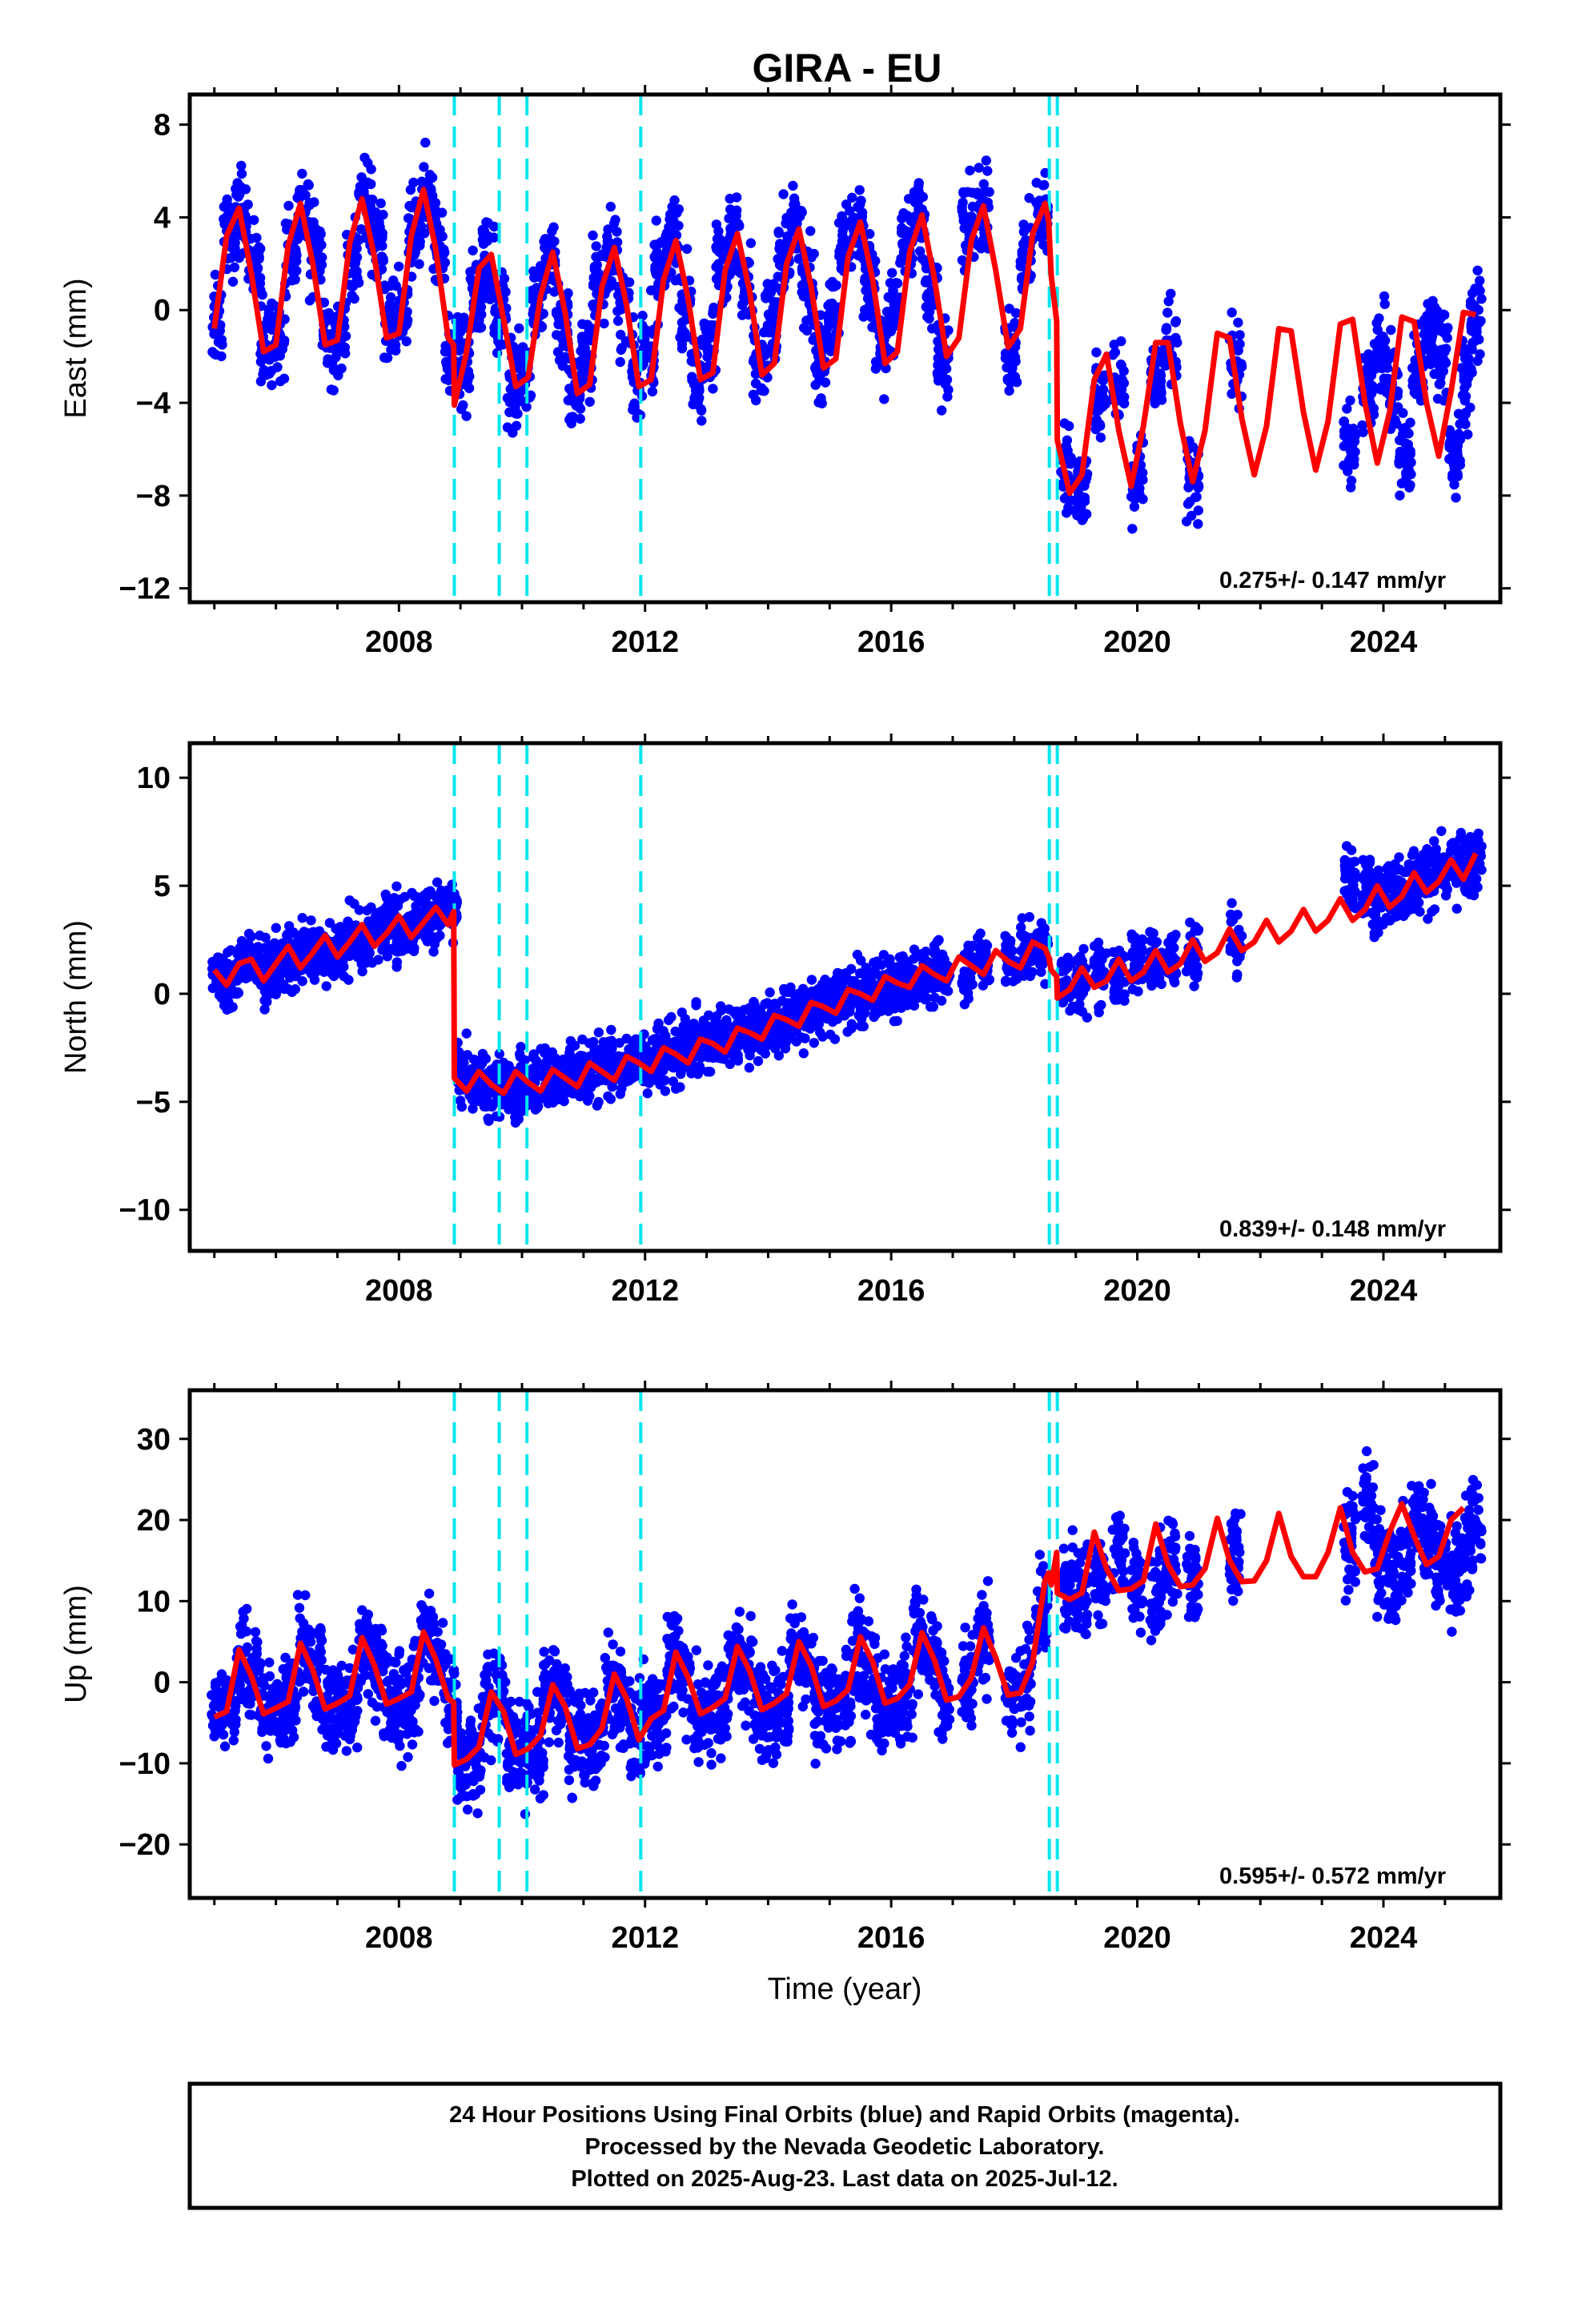 The image size is (1582, 2324). What do you see at coordinates (399, 642) in the screenshot?
I see `east-x-tick-label: 2008` at bounding box center [399, 642].